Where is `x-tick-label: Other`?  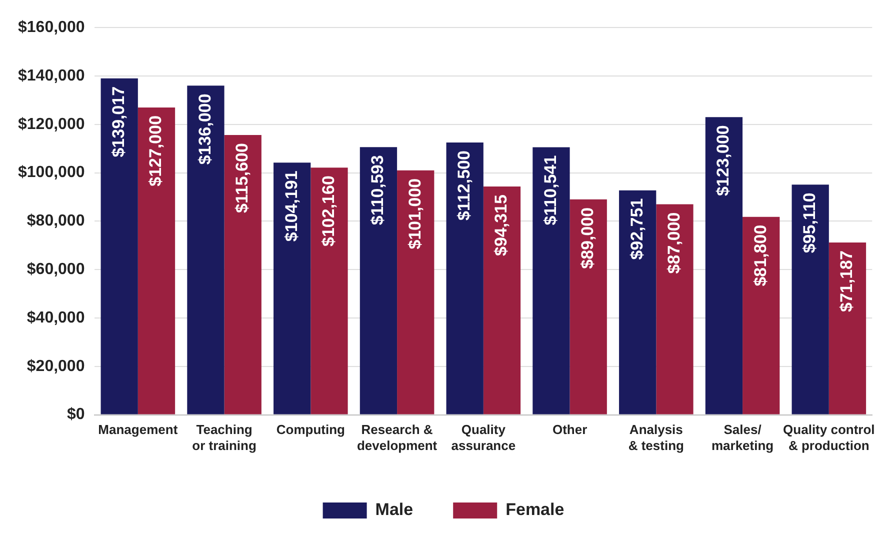 x-tick-label: Other is located at coordinates (570, 430).